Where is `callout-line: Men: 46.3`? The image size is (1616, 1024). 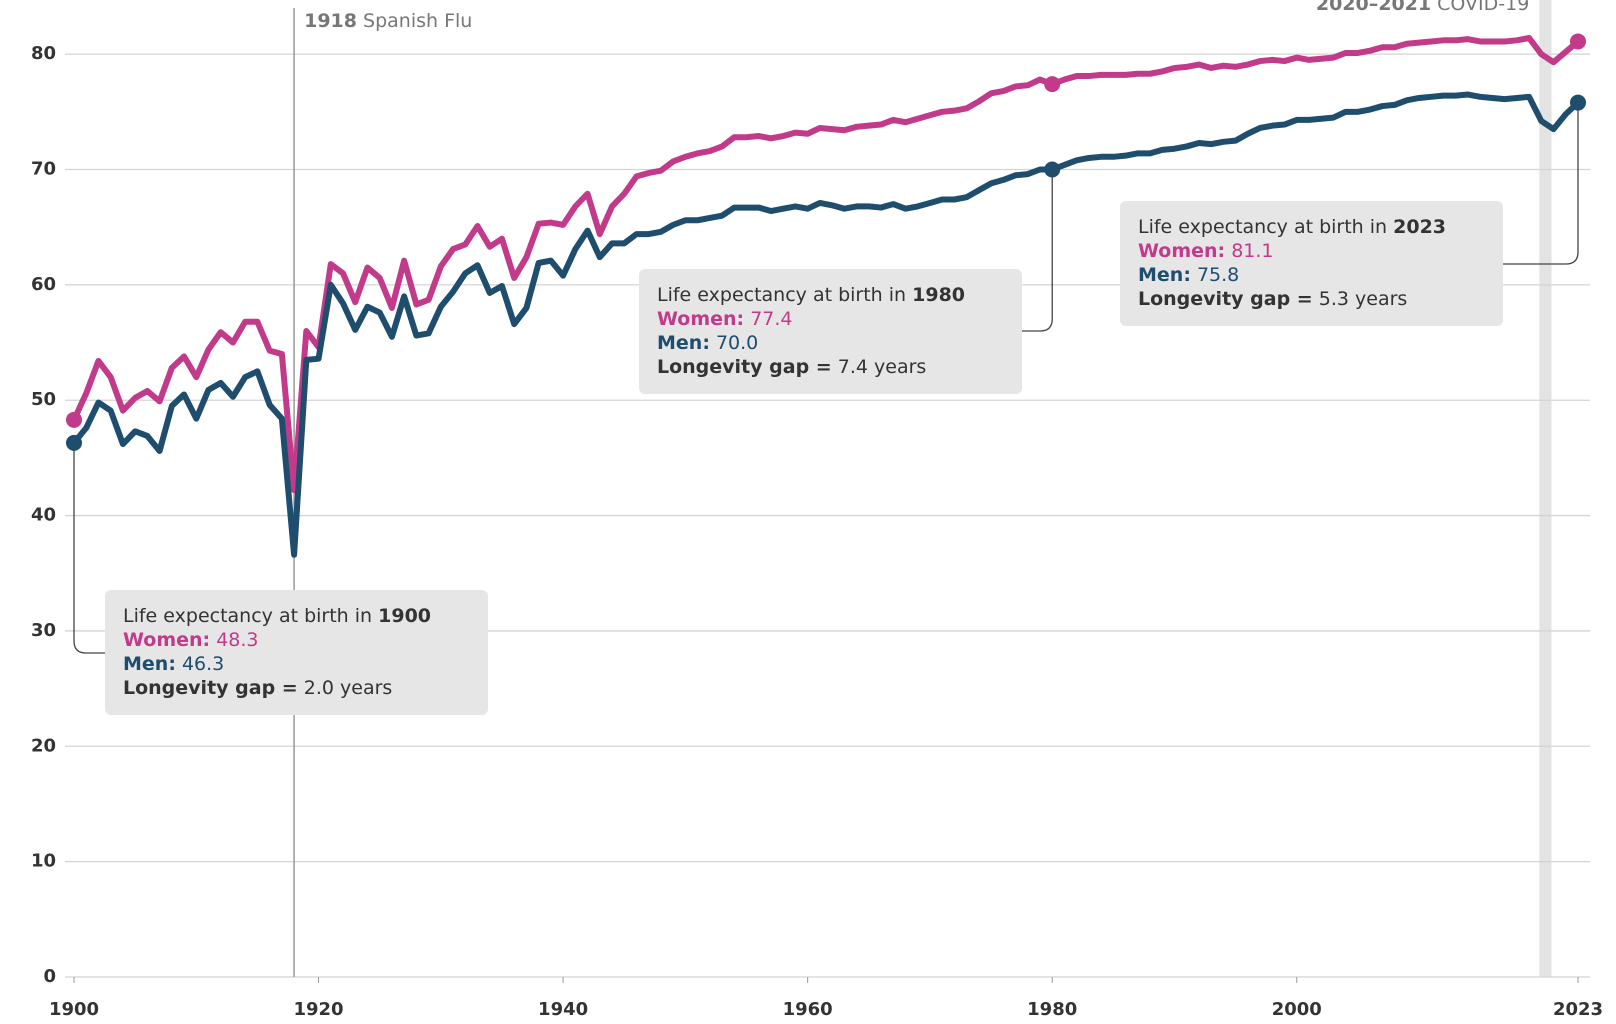 callout-line: Men: 46.3 is located at coordinates (173, 664).